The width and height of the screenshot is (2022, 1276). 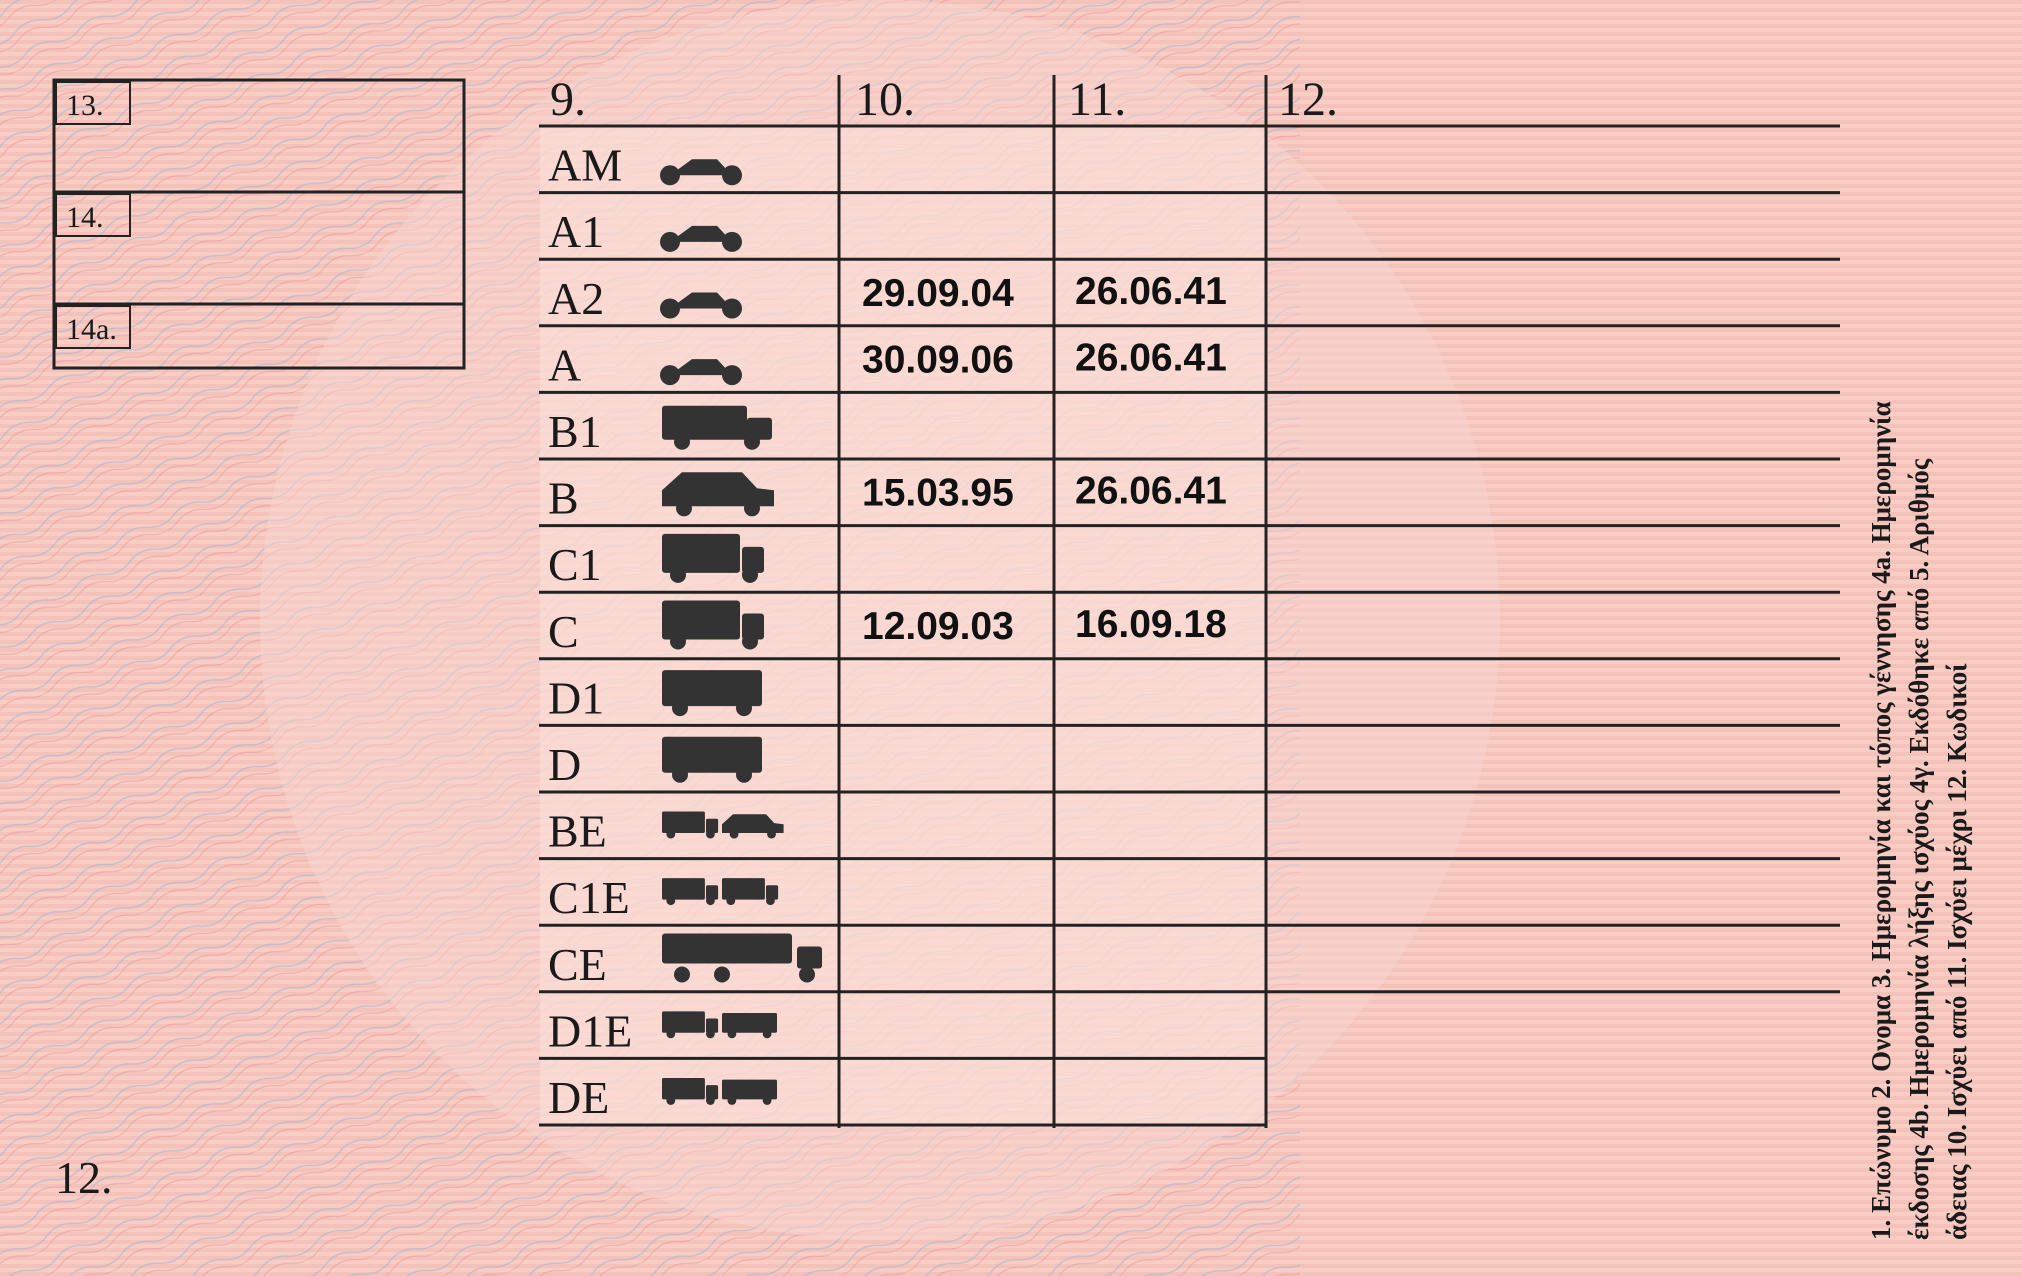 I want to click on category-label: C, so click(x=563, y=631).